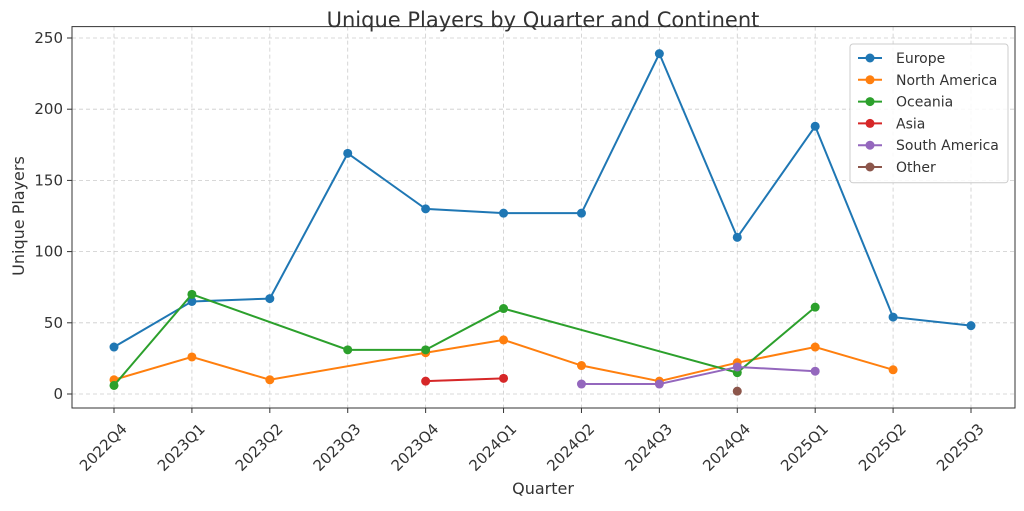 This screenshot has height=511, width=1024. What do you see at coordinates (503, 360) in the screenshot?
I see `series-line-north-america` at bounding box center [503, 360].